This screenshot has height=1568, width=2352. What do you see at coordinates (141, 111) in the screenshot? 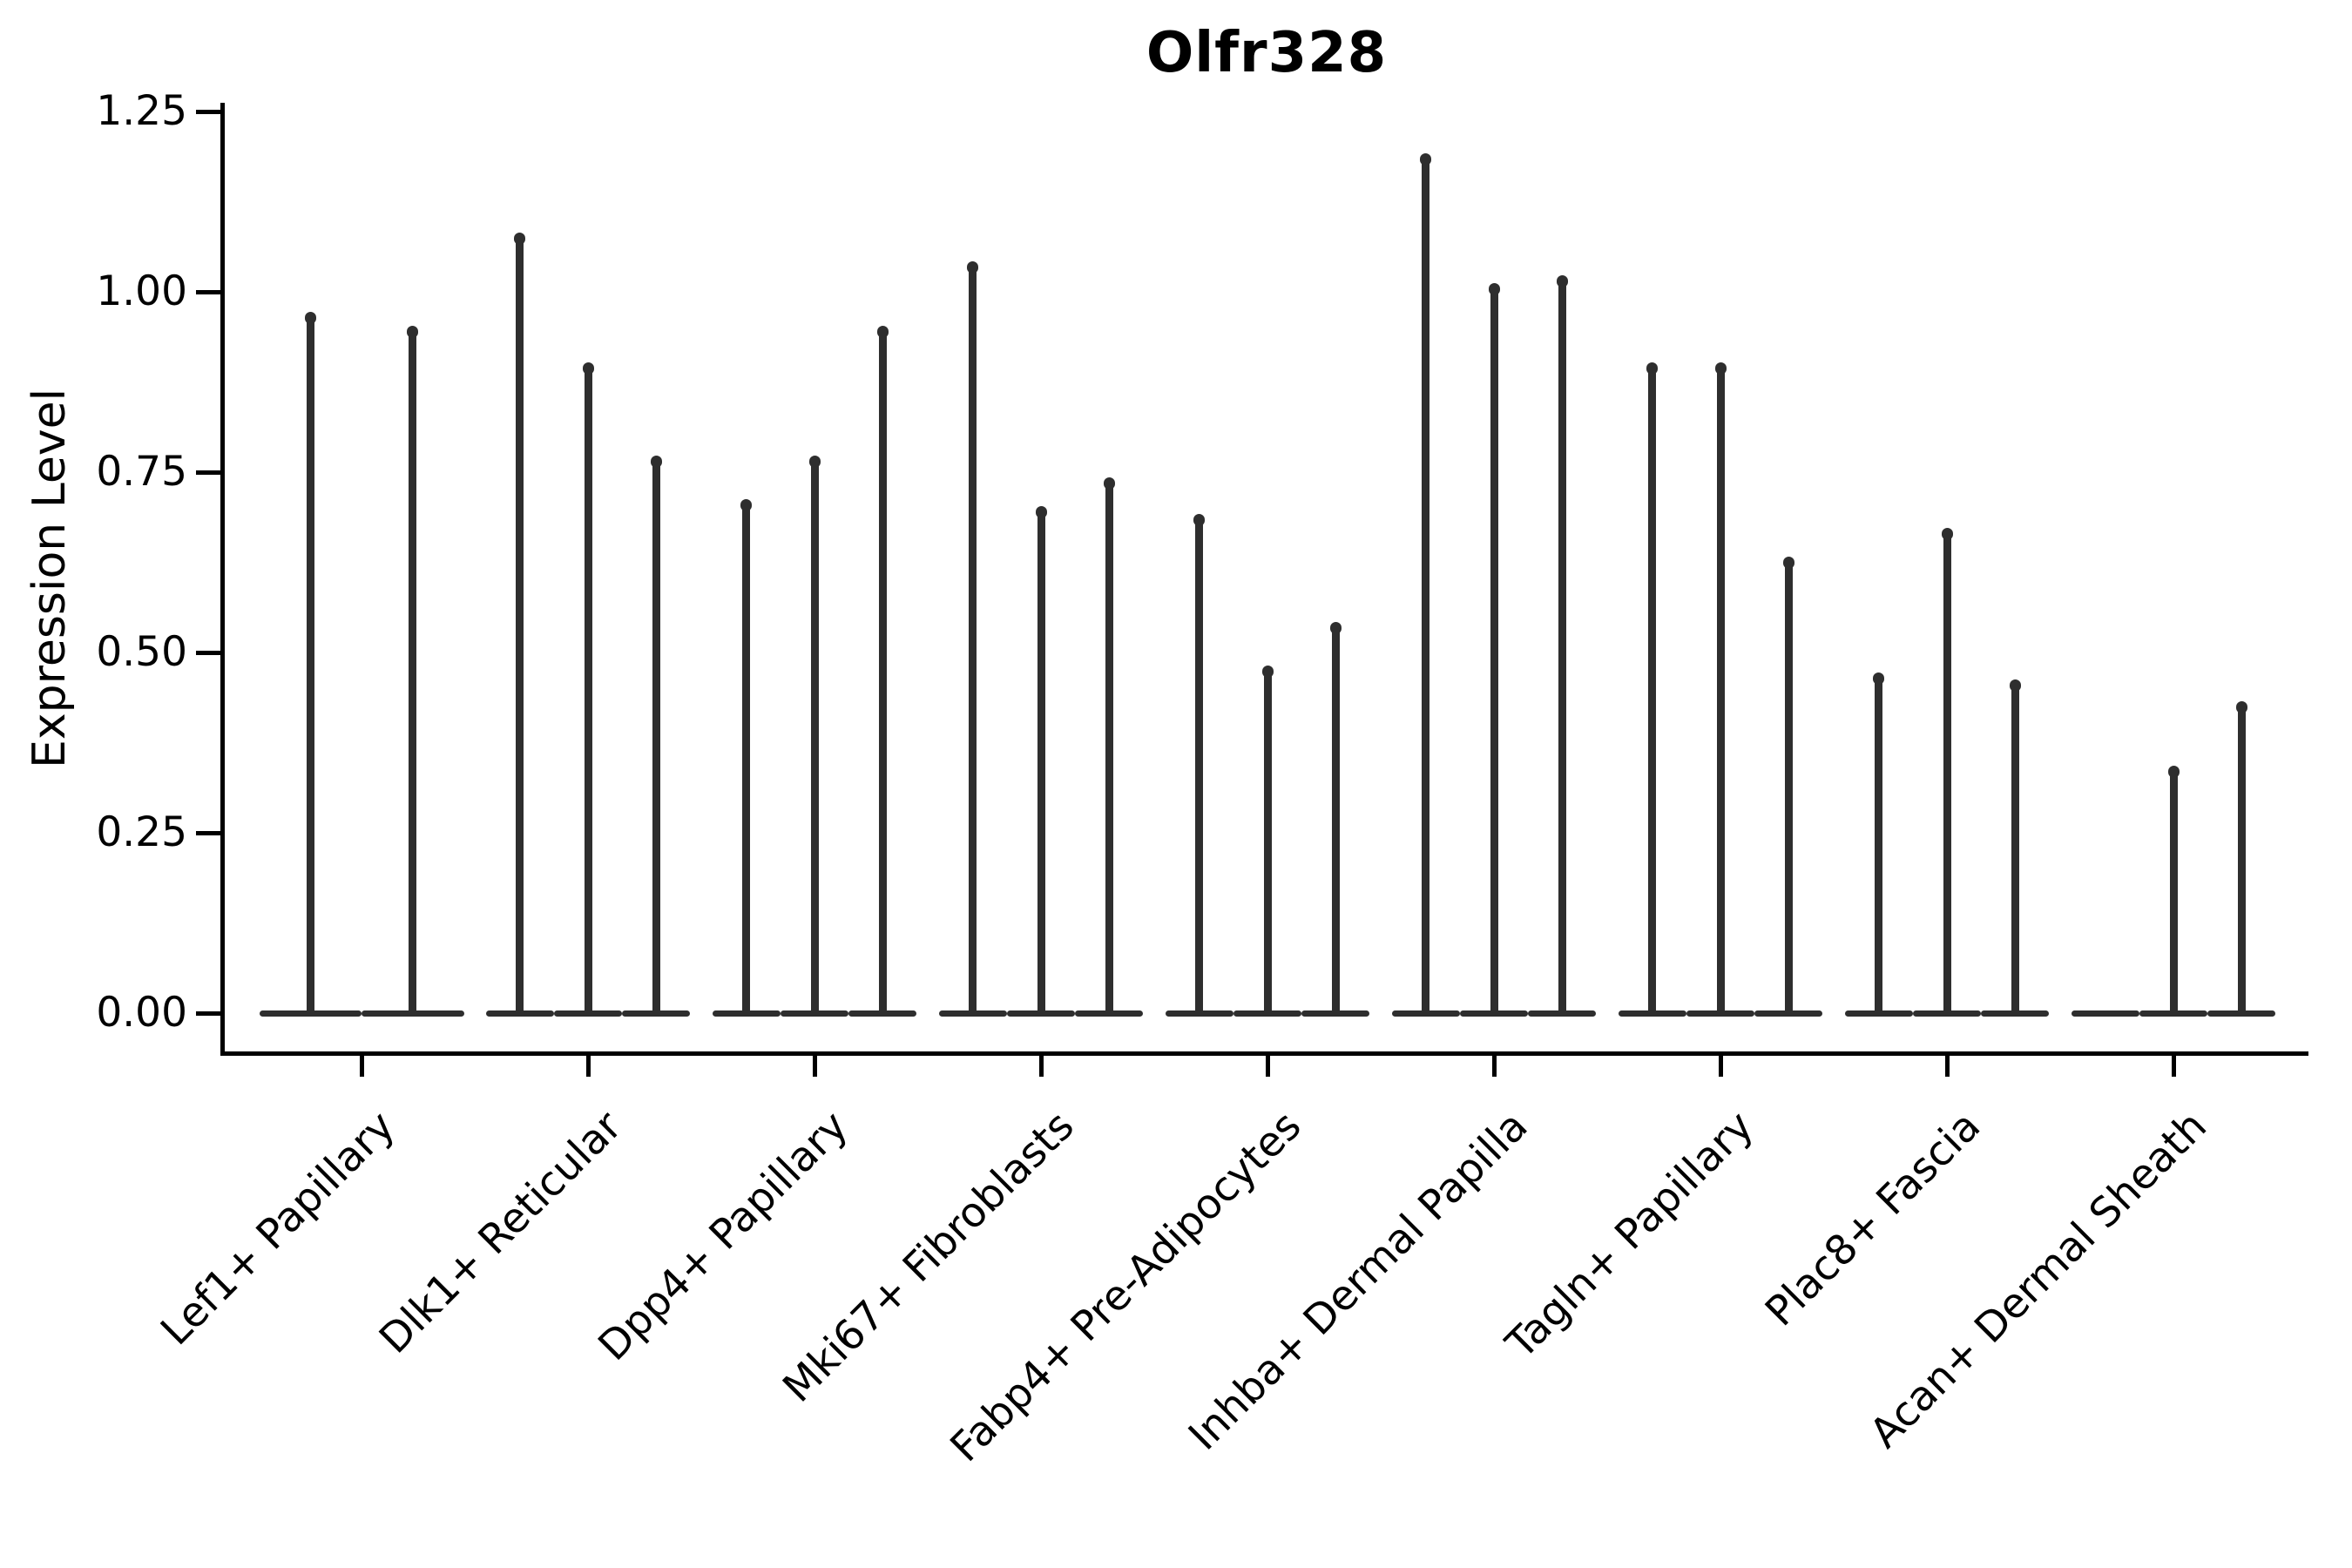
I see `y-tick-label: 1.25` at bounding box center [141, 111].